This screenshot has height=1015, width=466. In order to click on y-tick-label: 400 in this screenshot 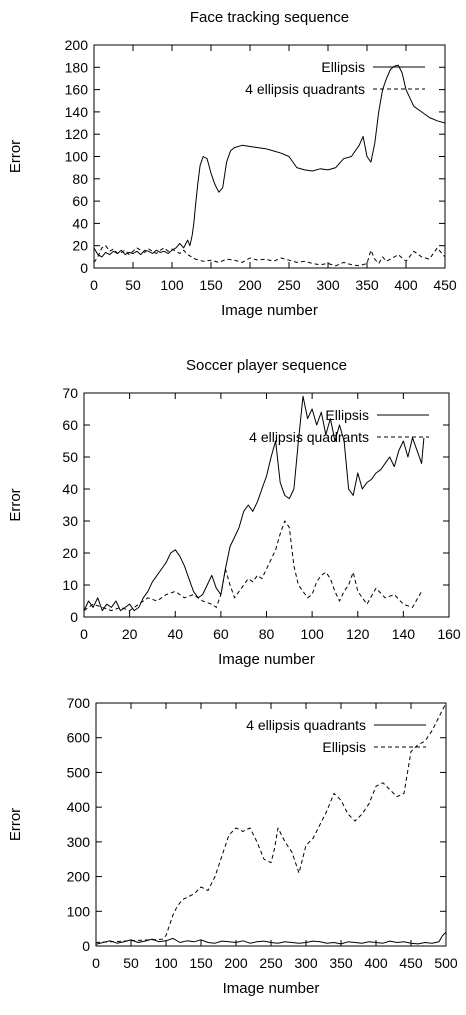, I will do `click(79, 807)`.